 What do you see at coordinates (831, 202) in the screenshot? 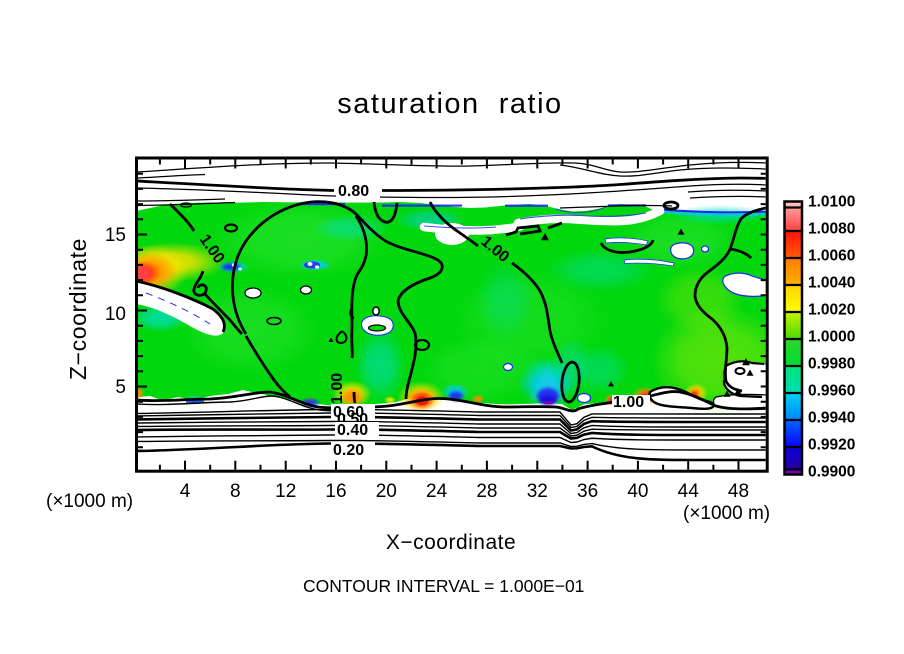
I see `svg-text: 1.0100` at bounding box center [831, 202].